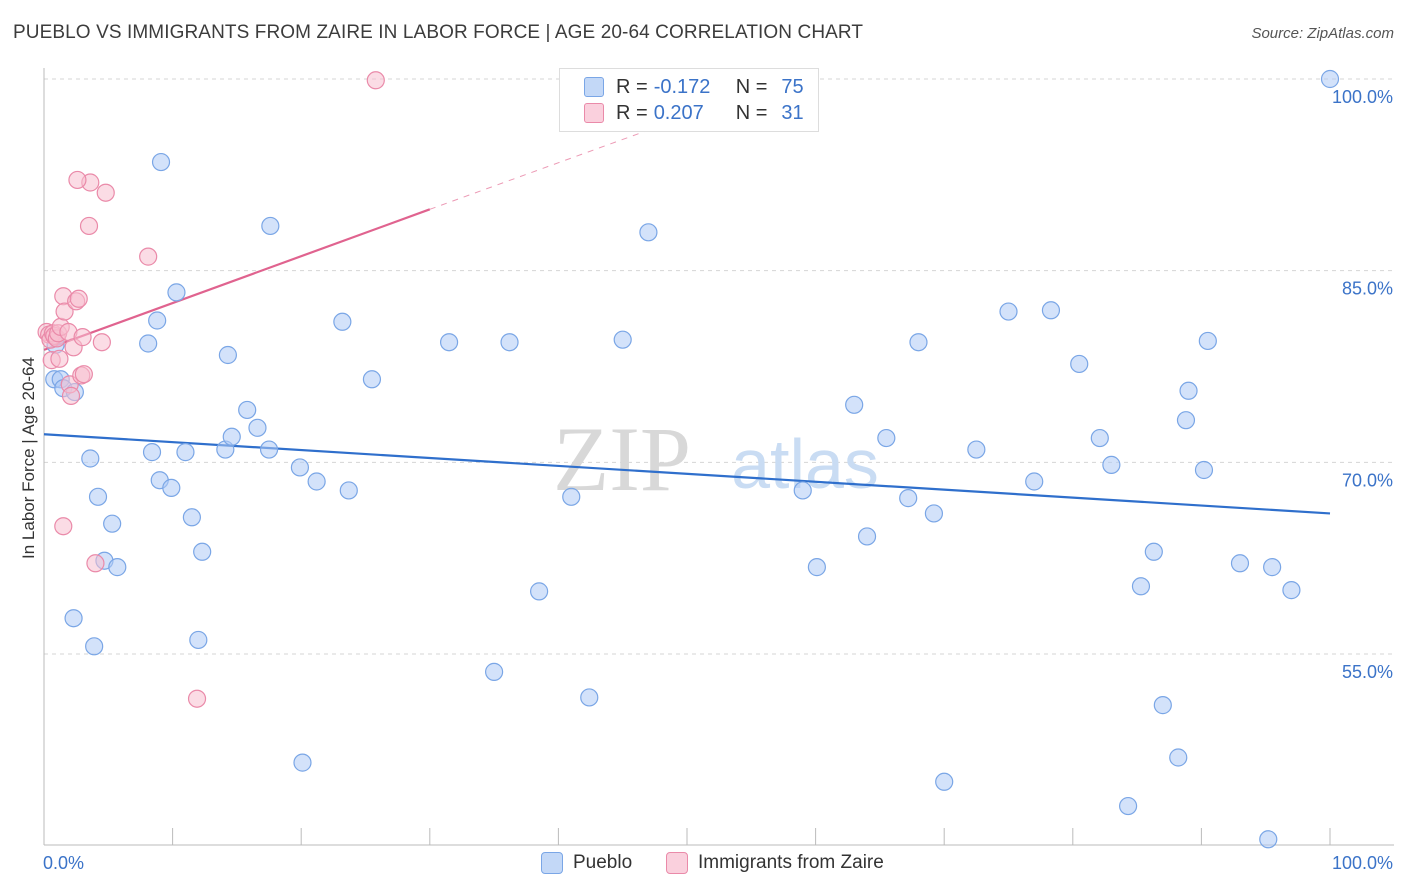  I want to click on r-value-pueblo: -0.172, so click(682, 86).